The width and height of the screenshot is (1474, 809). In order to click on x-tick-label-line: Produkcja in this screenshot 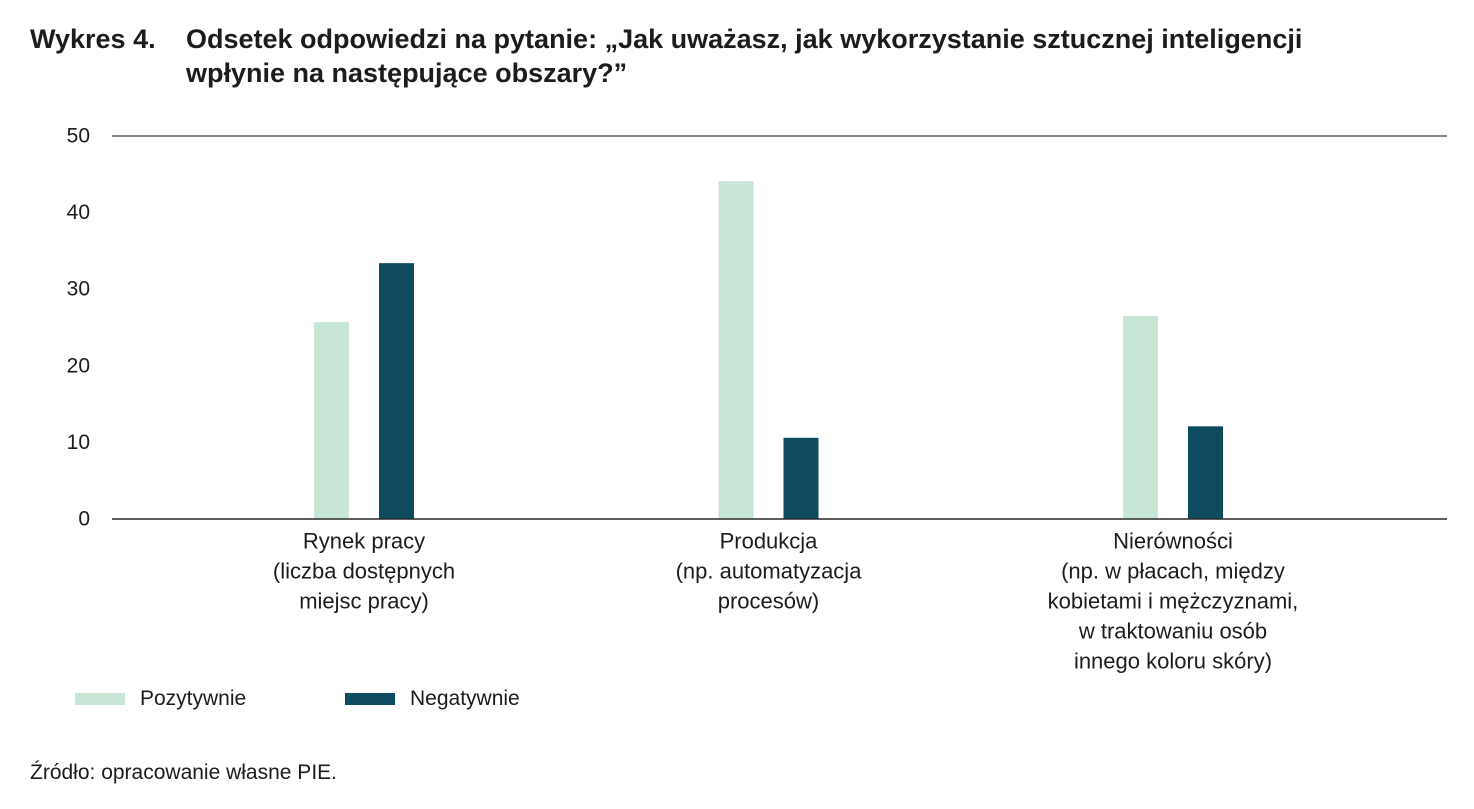, I will do `click(769, 541)`.